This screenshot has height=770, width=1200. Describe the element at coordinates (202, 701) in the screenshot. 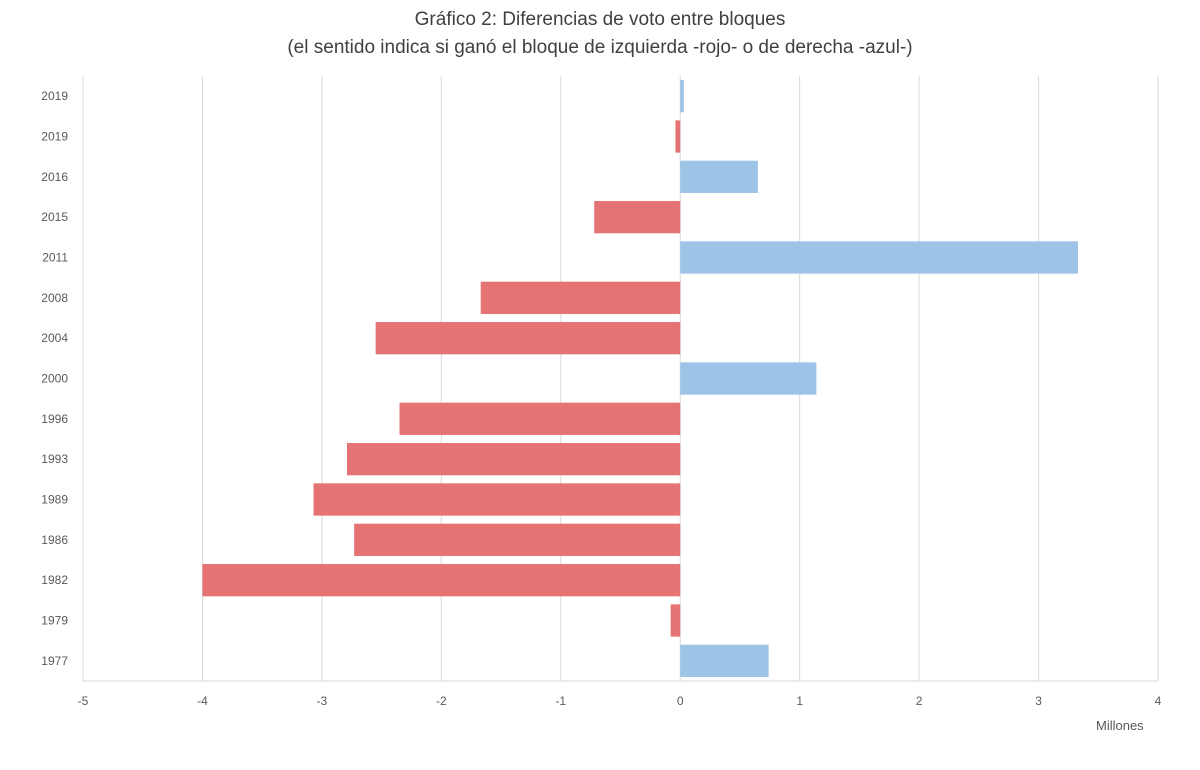

I see `x-tick-label: -4` at that location.